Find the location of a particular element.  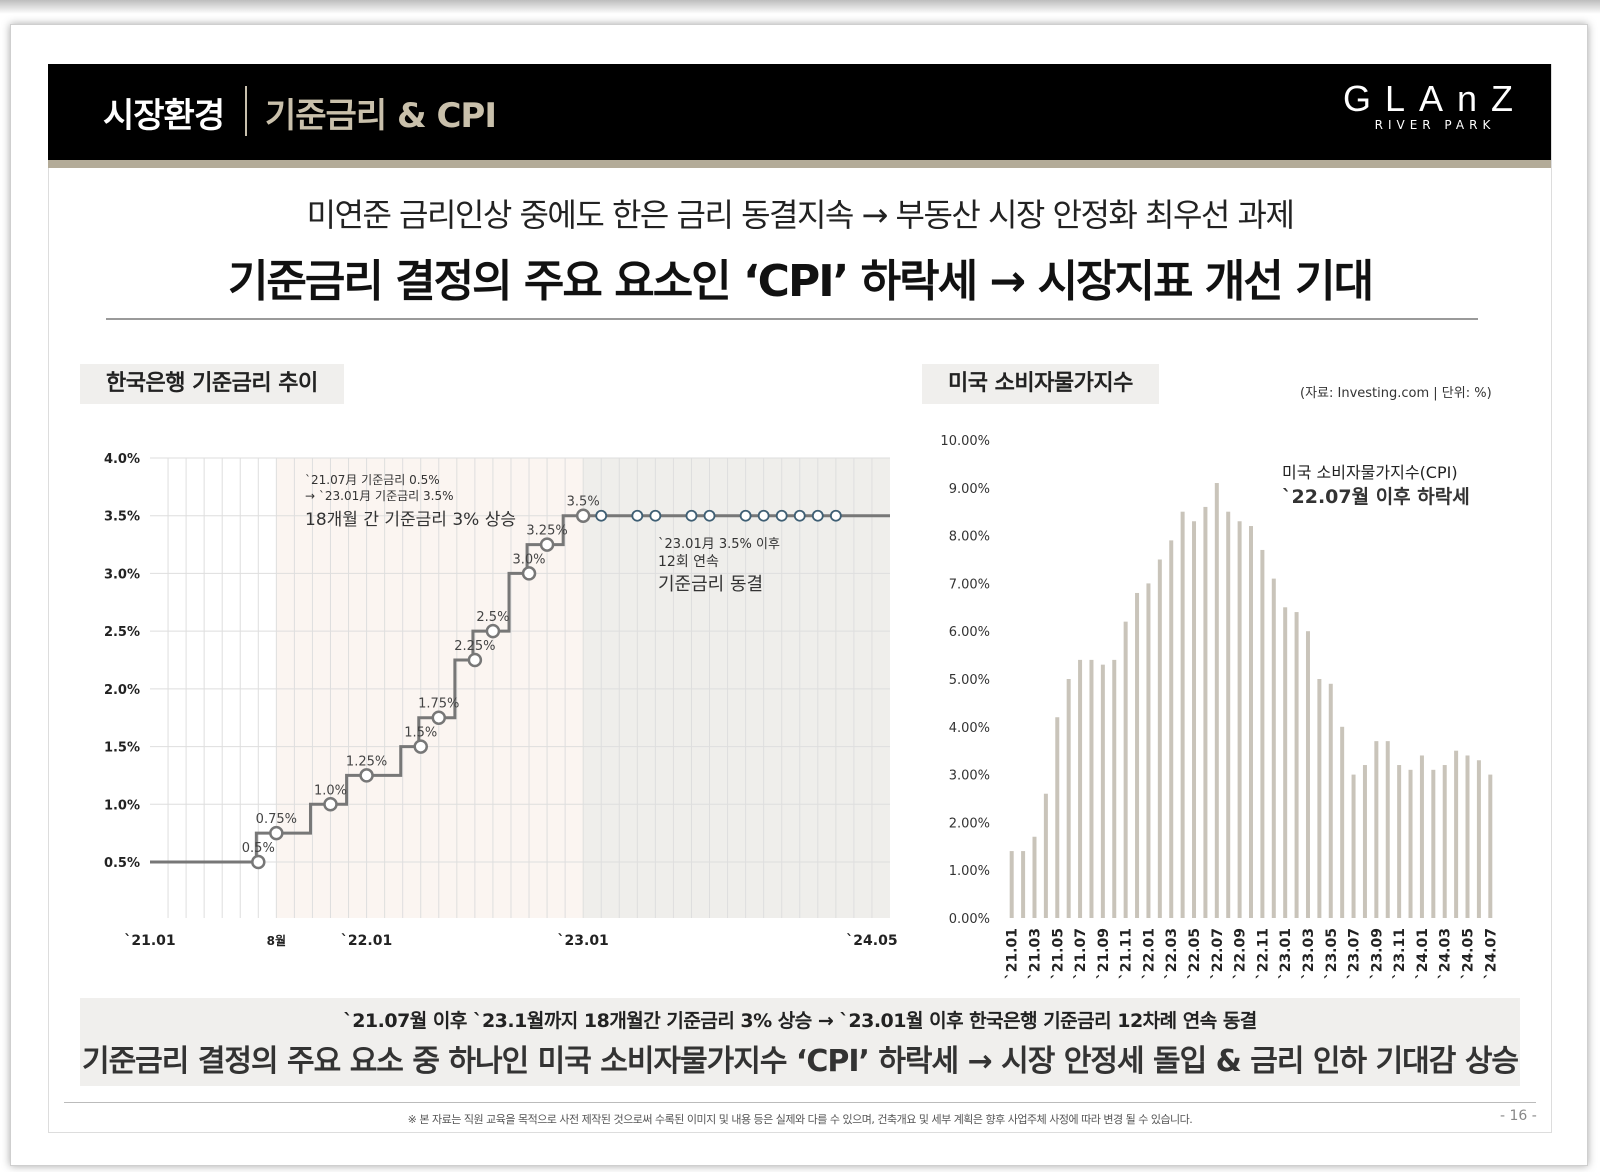

cpi-x-tick-label: `23.05 is located at coordinates (1332, 953).